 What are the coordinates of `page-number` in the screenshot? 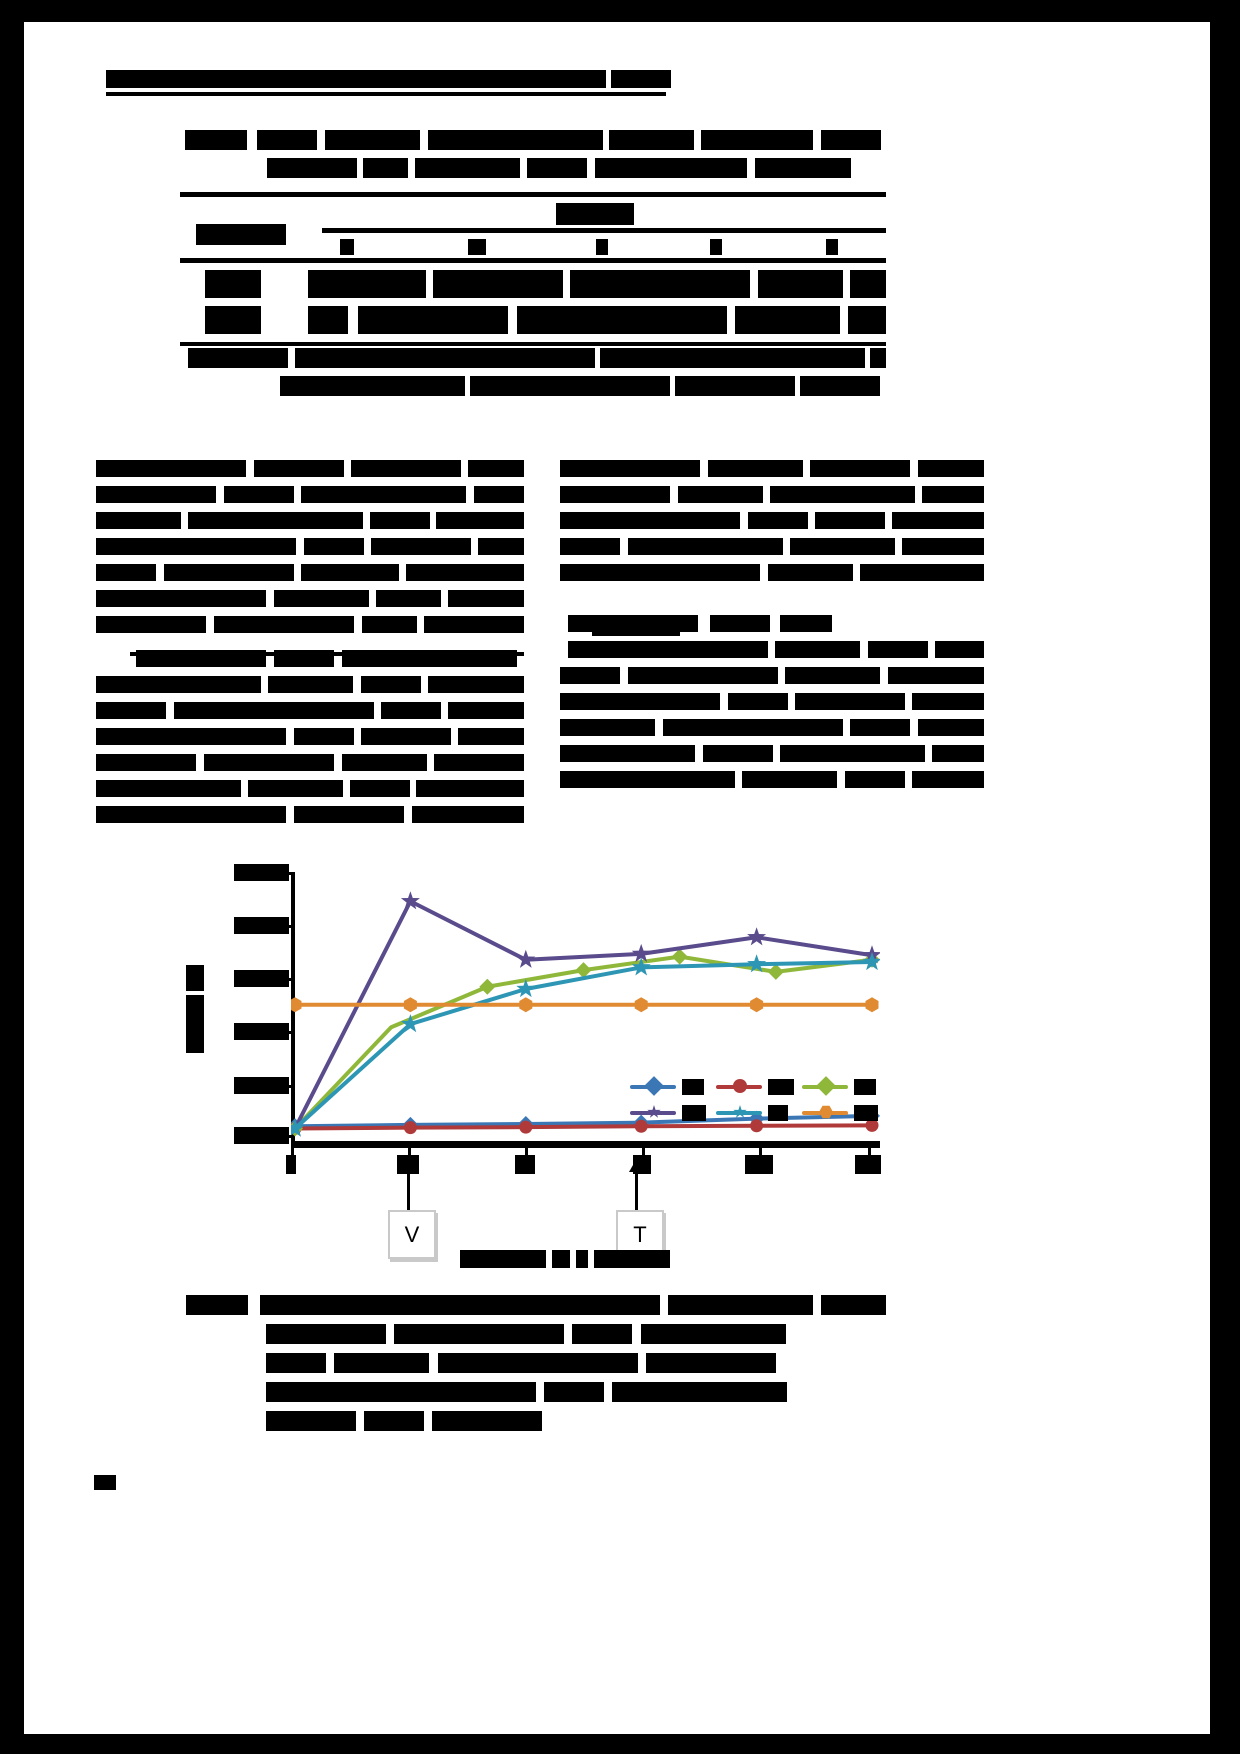 It's located at (105, 1482).